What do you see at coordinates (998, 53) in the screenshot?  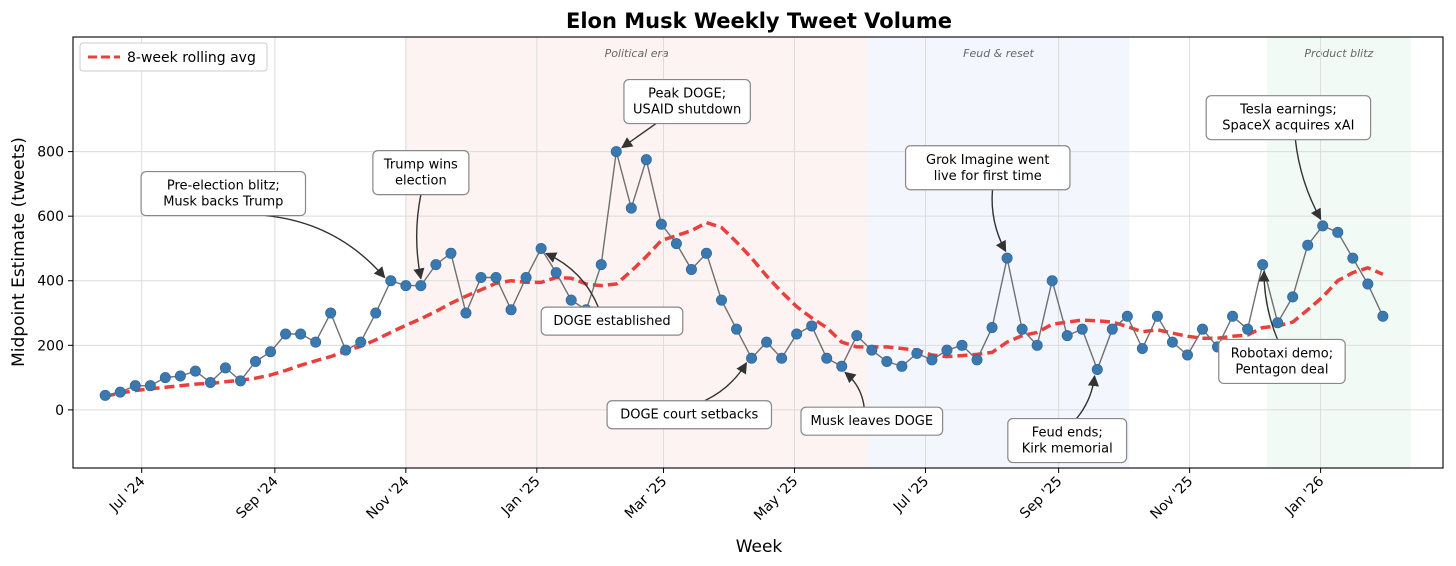 I see `era-label-feud-reset: Feud & reset` at bounding box center [998, 53].